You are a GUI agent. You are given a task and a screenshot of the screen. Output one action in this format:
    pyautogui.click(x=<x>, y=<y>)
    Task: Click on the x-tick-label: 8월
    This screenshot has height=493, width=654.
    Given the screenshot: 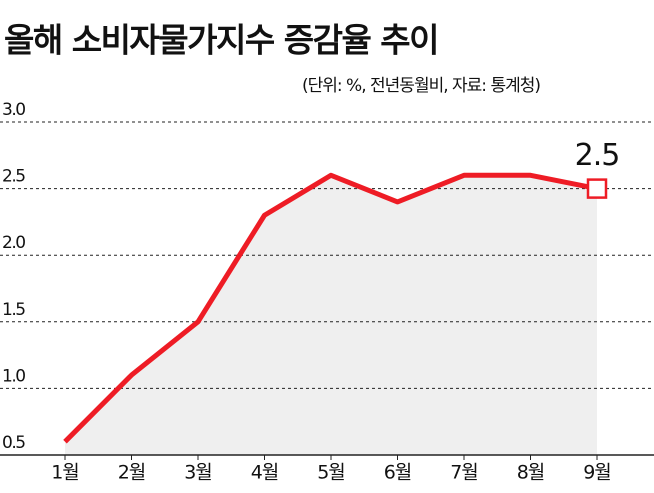 What is the action you would take?
    pyautogui.click(x=531, y=473)
    